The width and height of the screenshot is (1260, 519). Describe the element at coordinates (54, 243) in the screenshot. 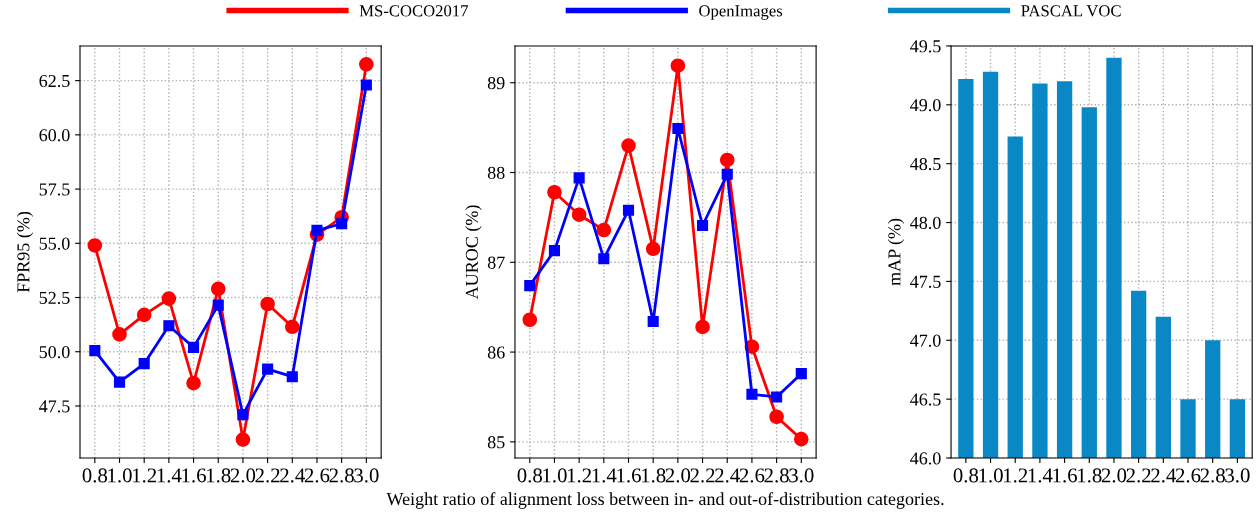

I see `y-tick-label: 55.0` at that location.